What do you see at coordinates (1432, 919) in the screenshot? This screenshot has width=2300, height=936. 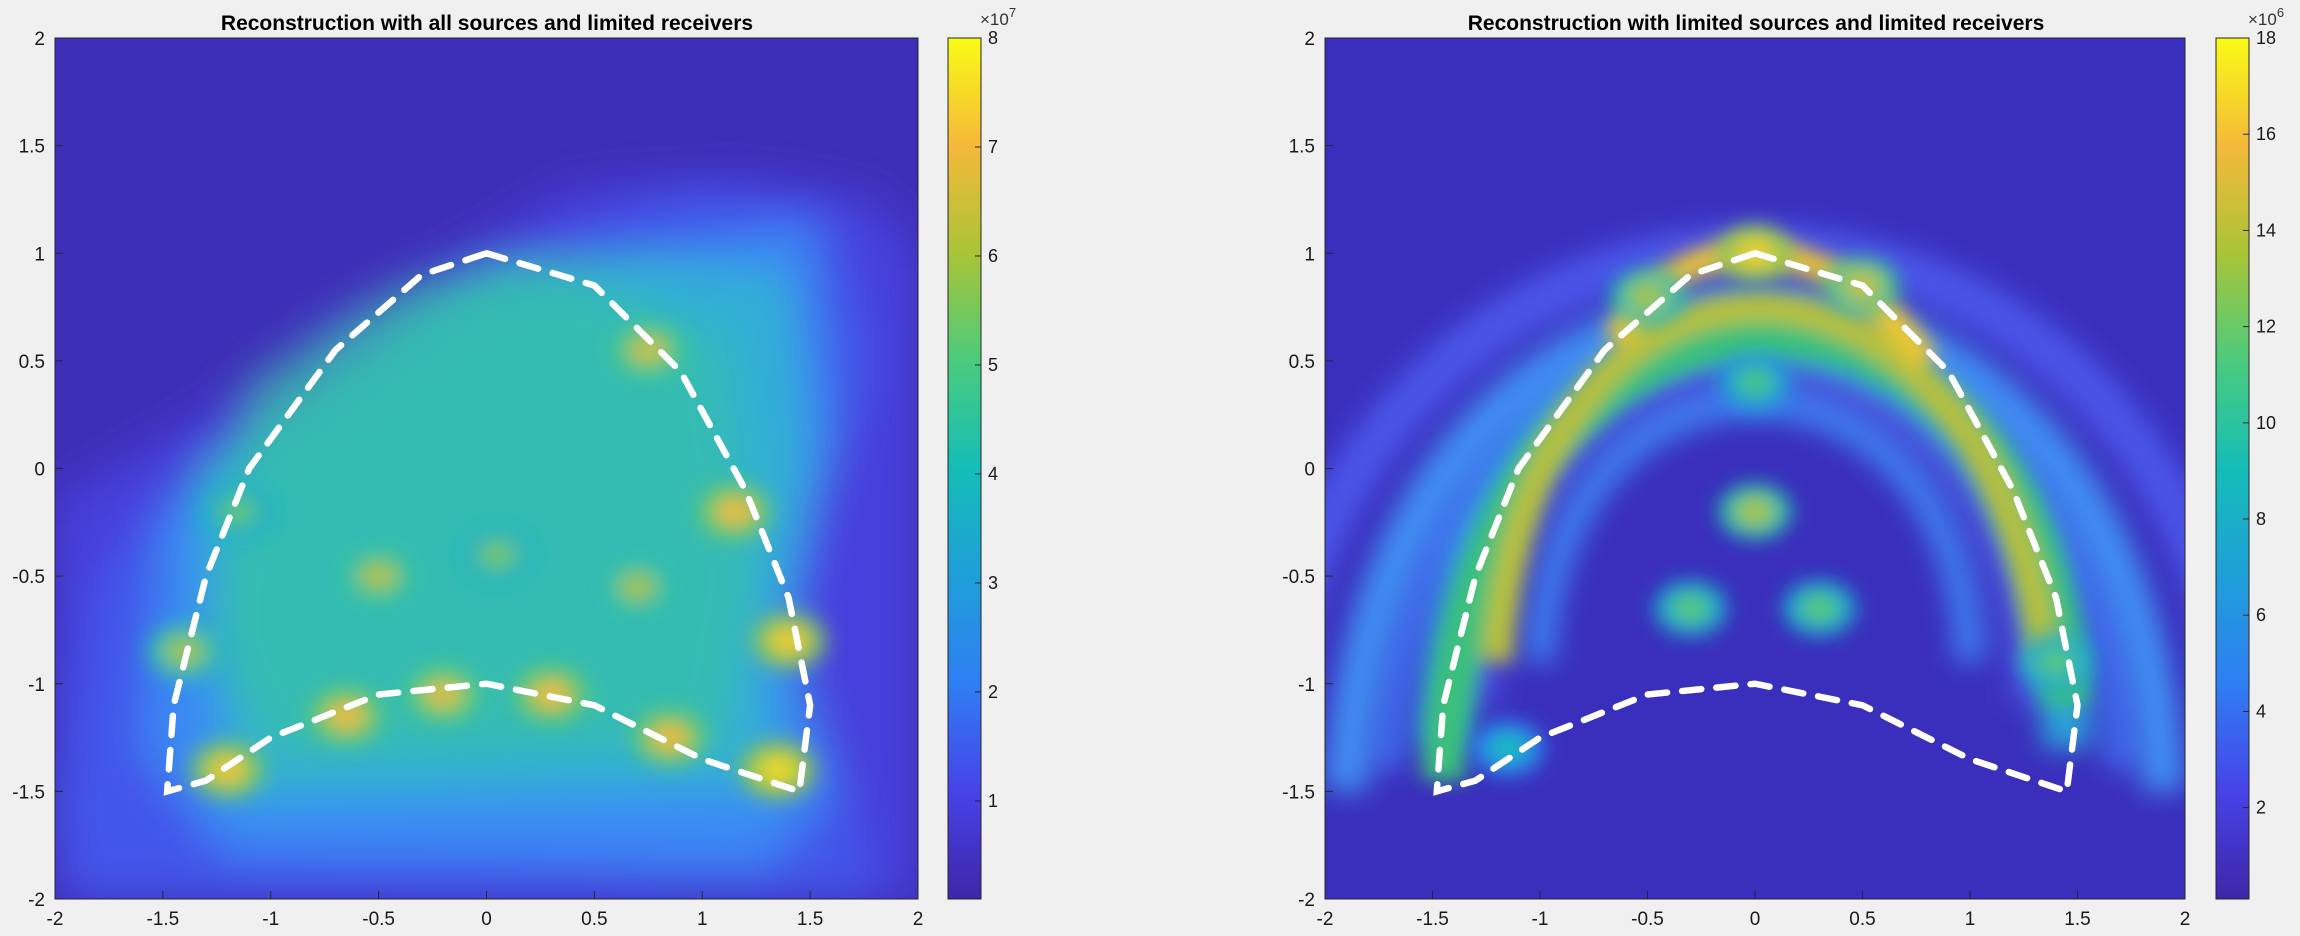 I see `right-x-tick-label-1: -1.5` at bounding box center [1432, 919].